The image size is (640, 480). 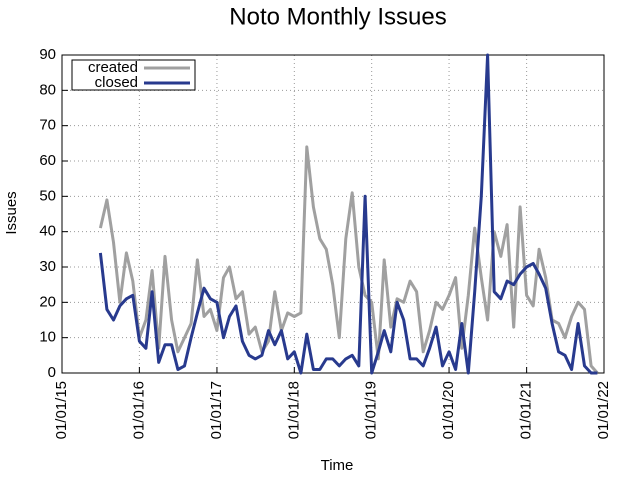 I want to click on y-tick-label: 90, so click(x=47, y=54).